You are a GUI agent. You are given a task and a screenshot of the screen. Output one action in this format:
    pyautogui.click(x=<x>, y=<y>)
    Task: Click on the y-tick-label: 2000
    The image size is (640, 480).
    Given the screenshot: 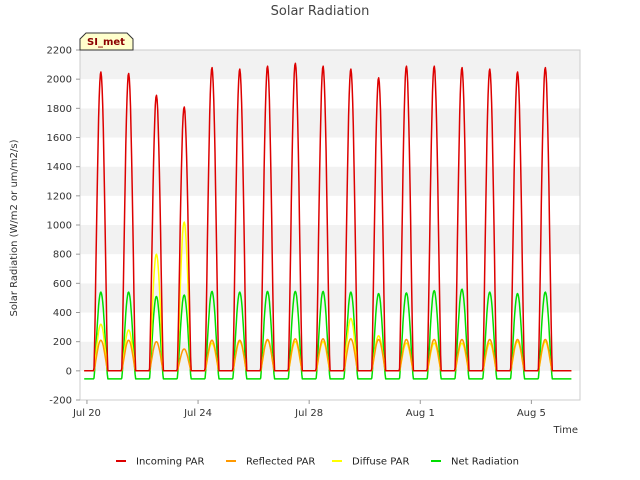 What is the action you would take?
    pyautogui.click(x=59, y=80)
    